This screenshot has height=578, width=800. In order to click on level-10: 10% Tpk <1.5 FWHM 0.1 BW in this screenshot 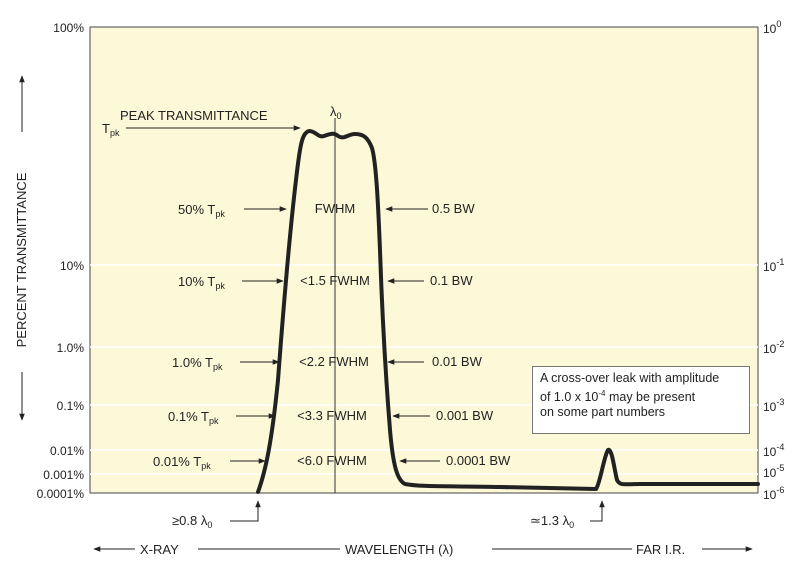, I will do `click(325, 282)`.